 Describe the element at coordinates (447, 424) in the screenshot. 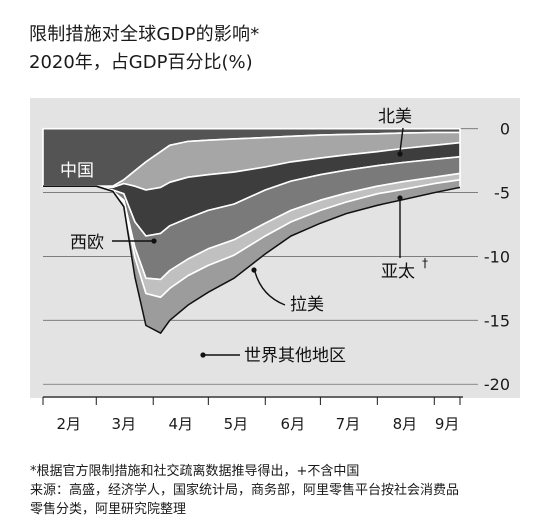

I see `x-tick-label-7: 9月` at that location.